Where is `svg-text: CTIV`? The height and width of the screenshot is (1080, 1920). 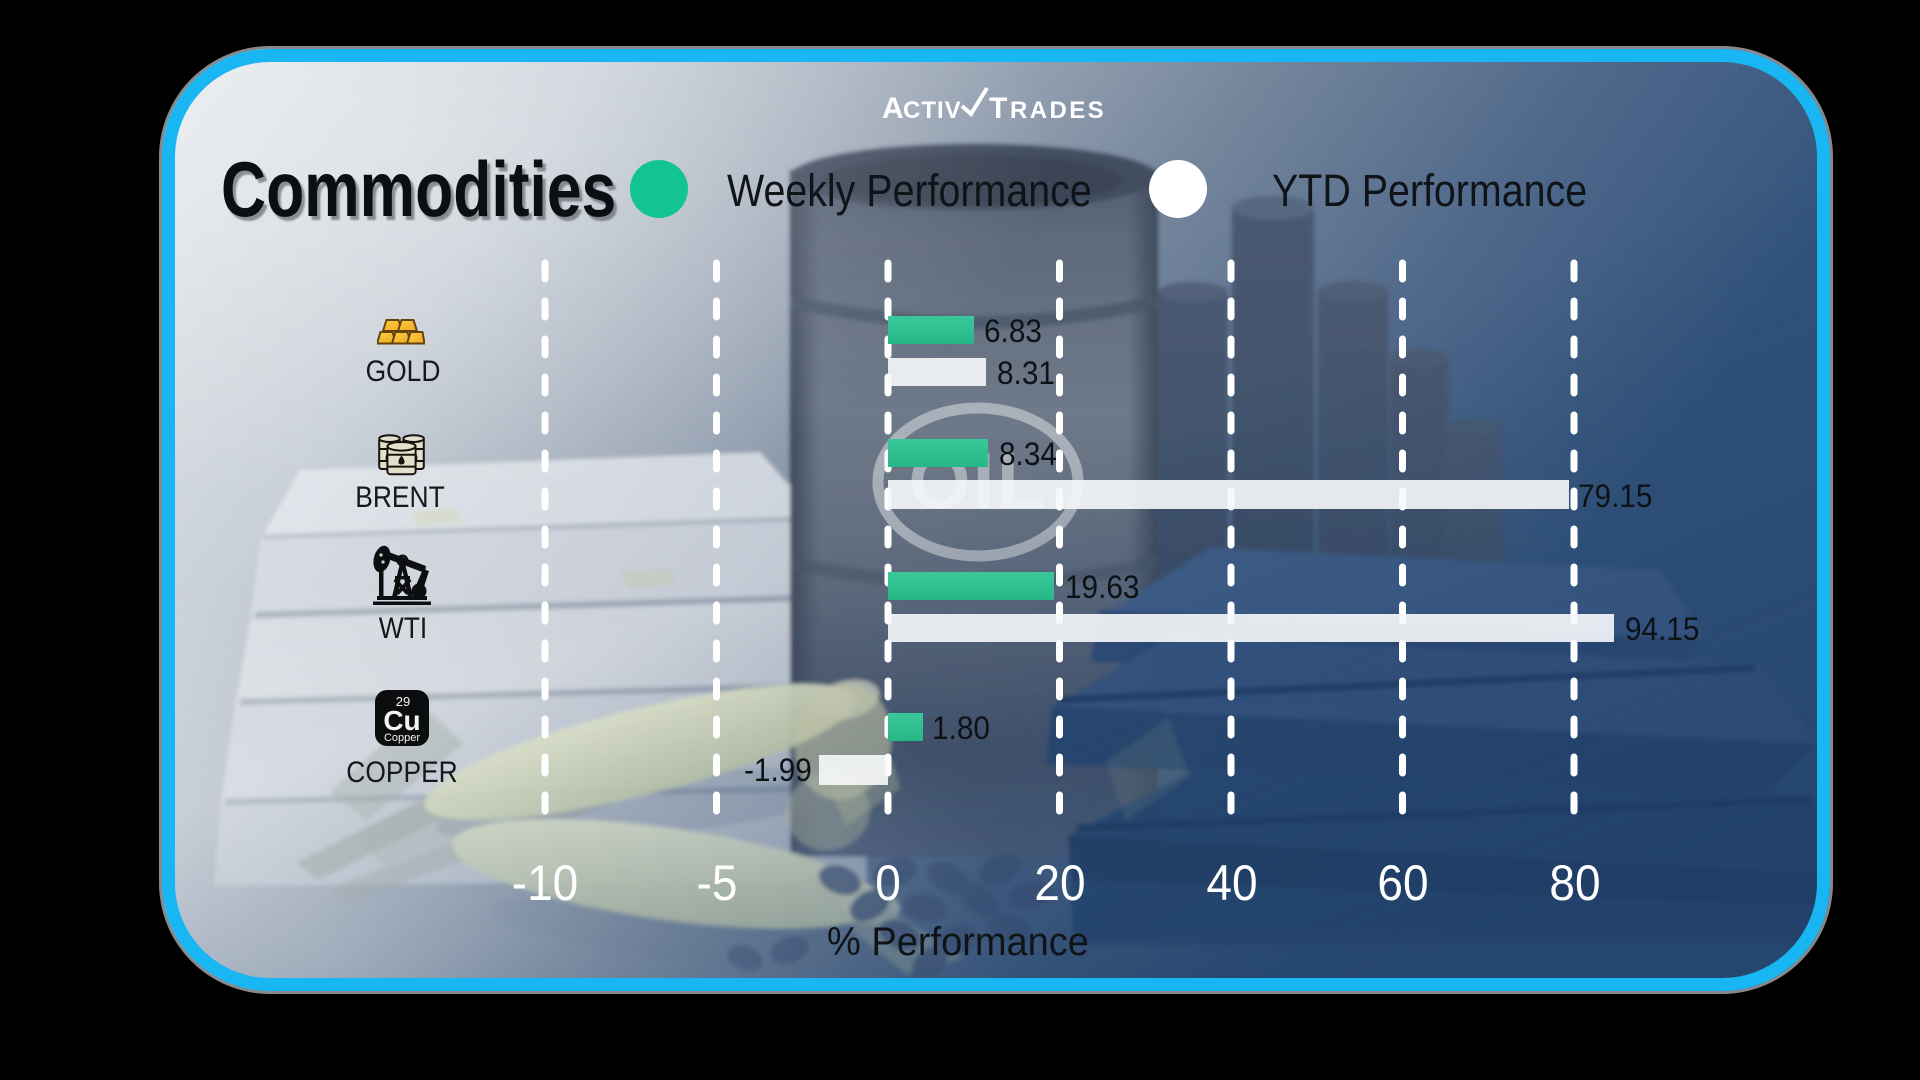 svg-text: CTIV is located at coordinates (932, 110).